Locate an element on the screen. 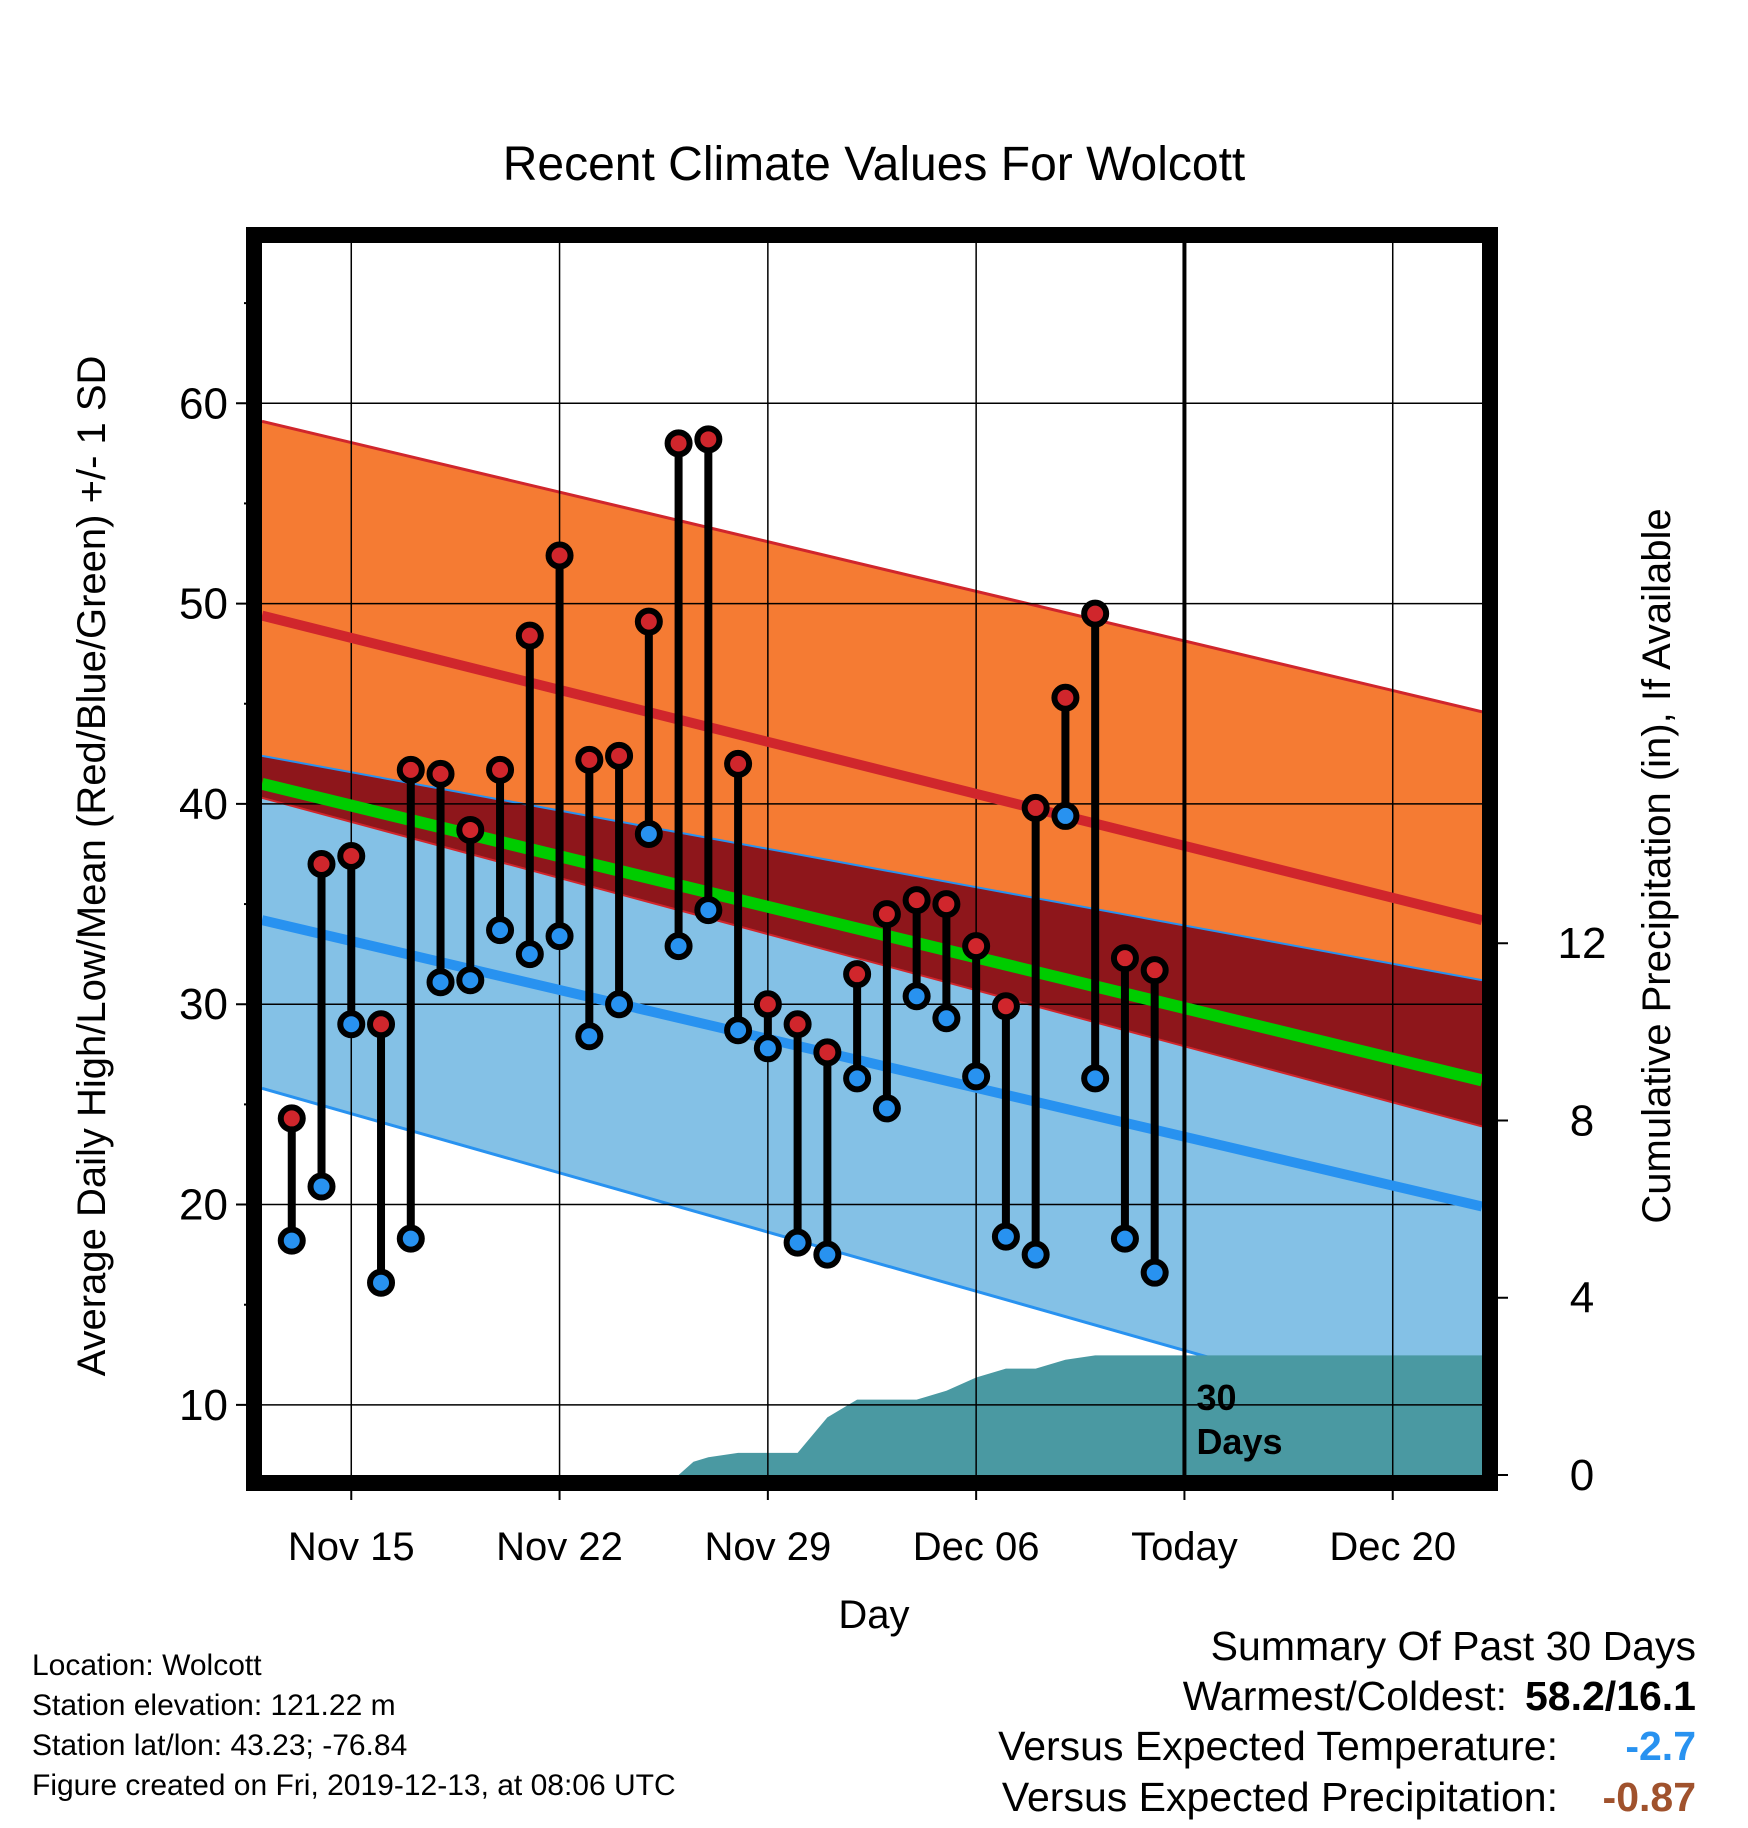 Image resolution: width=1748 pixels, height=1828 pixels. low-plus-sd-edge is located at coordinates (872, 962).